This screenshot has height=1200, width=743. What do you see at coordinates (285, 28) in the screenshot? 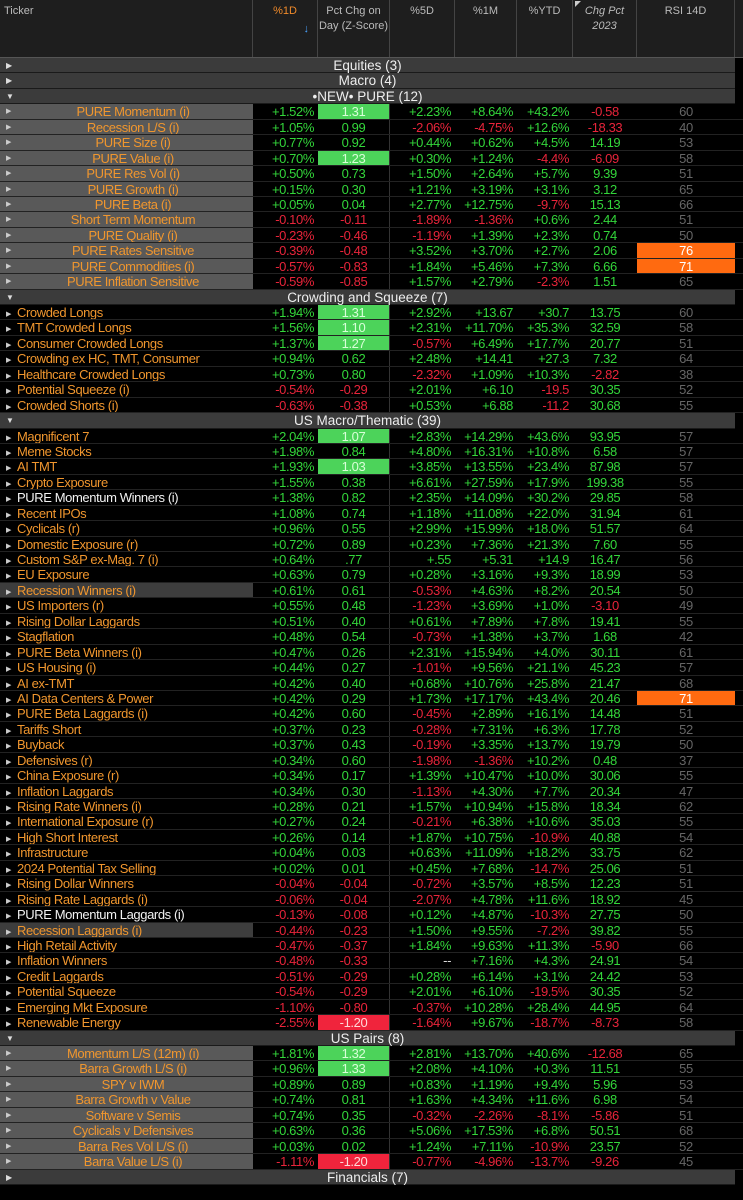
I see `col-1d: %1D ↓` at bounding box center [285, 28].